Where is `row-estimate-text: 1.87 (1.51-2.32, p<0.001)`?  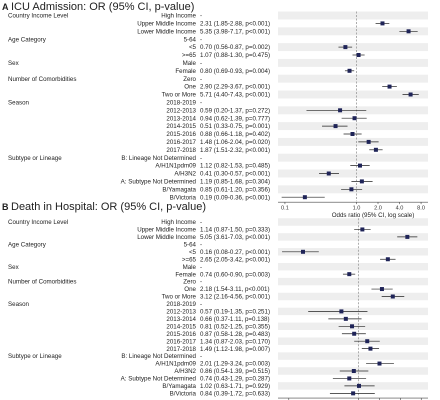 row-estimate-text: 1.87 (1.51-2.32, p<0.001) is located at coordinates (235, 150).